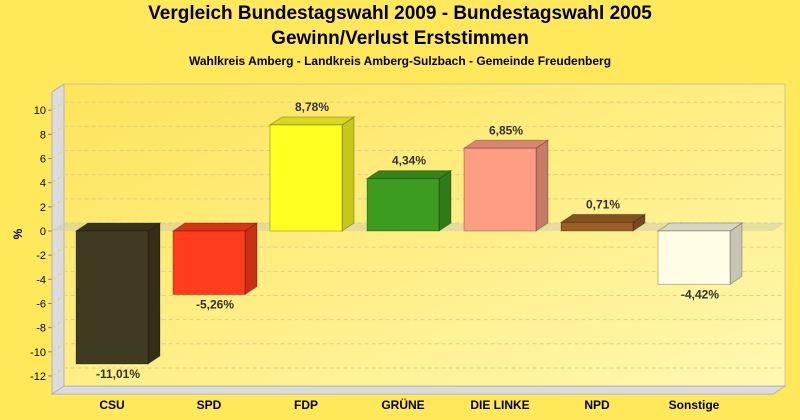  I want to click on y-tick-label: -4, so click(41, 280).